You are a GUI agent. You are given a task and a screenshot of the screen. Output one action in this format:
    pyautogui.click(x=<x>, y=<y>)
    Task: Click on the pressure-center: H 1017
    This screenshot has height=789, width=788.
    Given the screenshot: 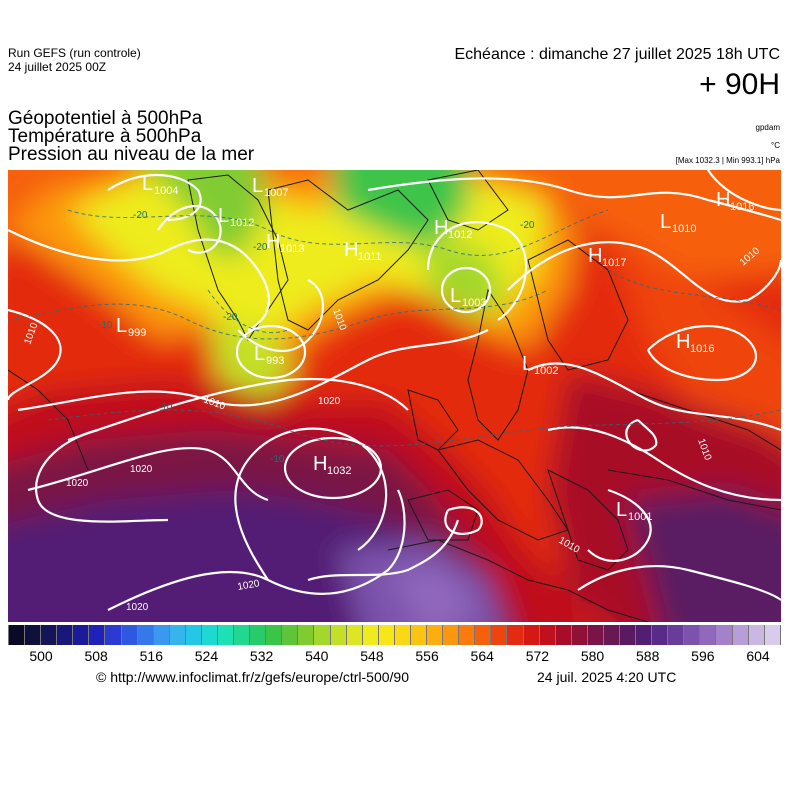 What is the action you would take?
    pyautogui.click(x=607, y=257)
    